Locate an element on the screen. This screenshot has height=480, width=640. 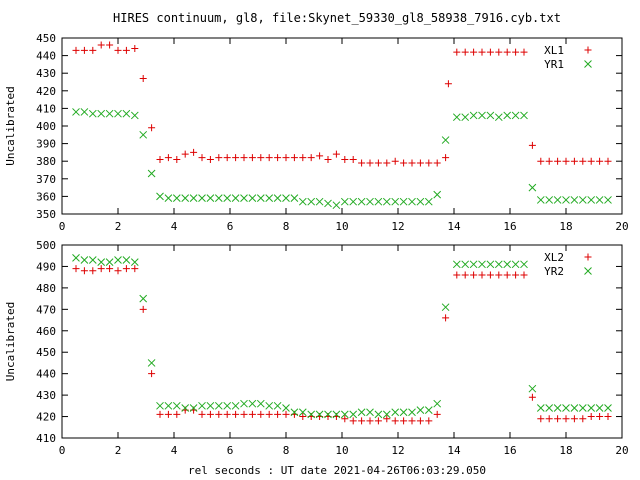
y-tick-label: 380 is located at coordinates (46, 161).